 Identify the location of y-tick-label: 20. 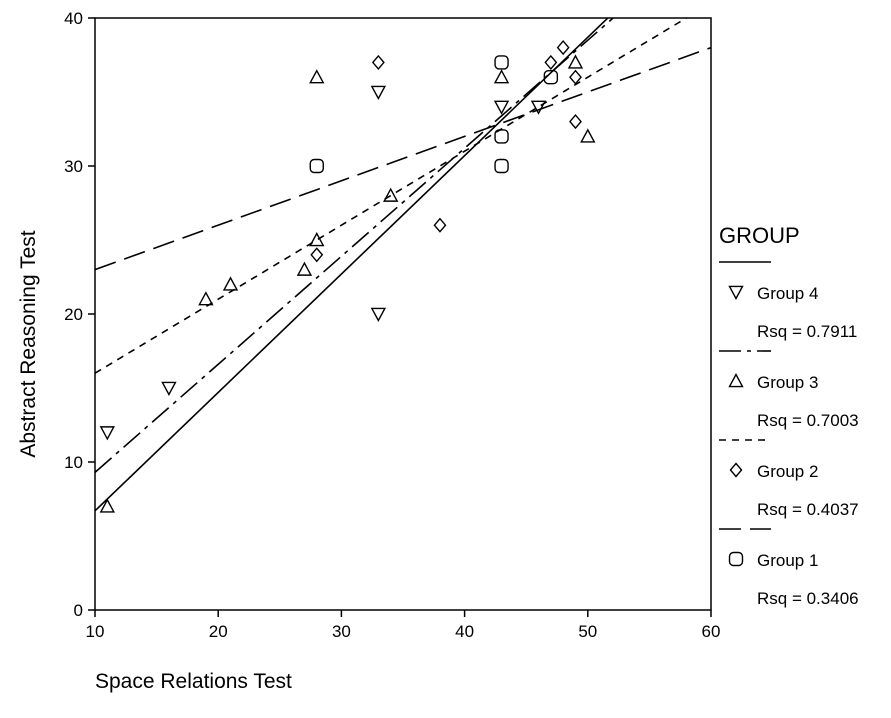
(73, 314).